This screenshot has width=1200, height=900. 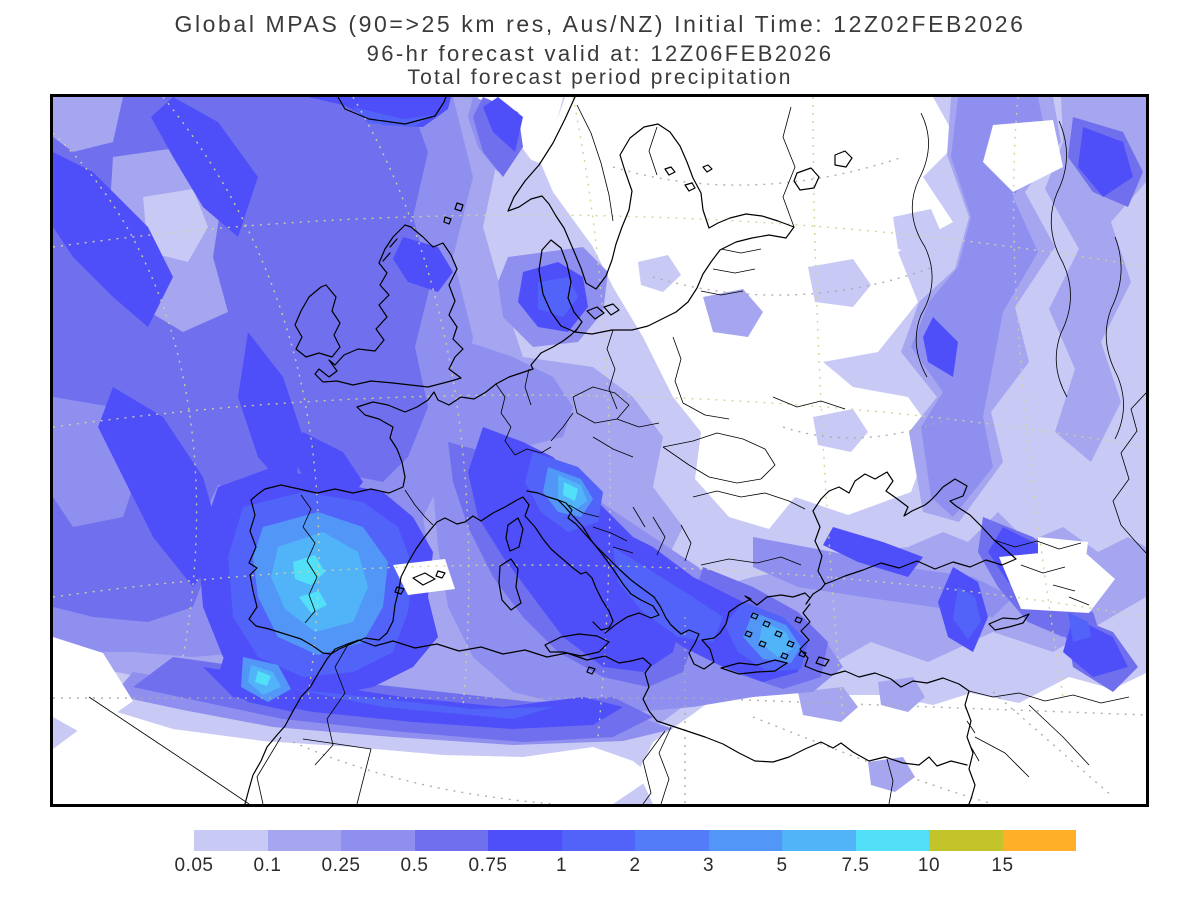 What do you see at coordinates (782, 865) in the screenshot?
I see `legend-tick-label: 5` at bounding box center [782, 865].